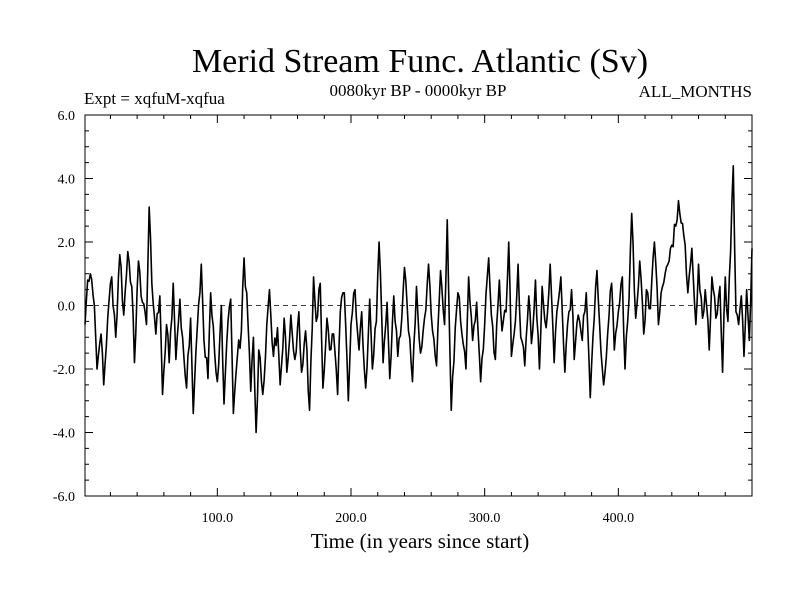  What do you see at coordinates (64, 434) in the screenshot?
I see `y-tick-label: -4.0` at bounding box center [64, 434].